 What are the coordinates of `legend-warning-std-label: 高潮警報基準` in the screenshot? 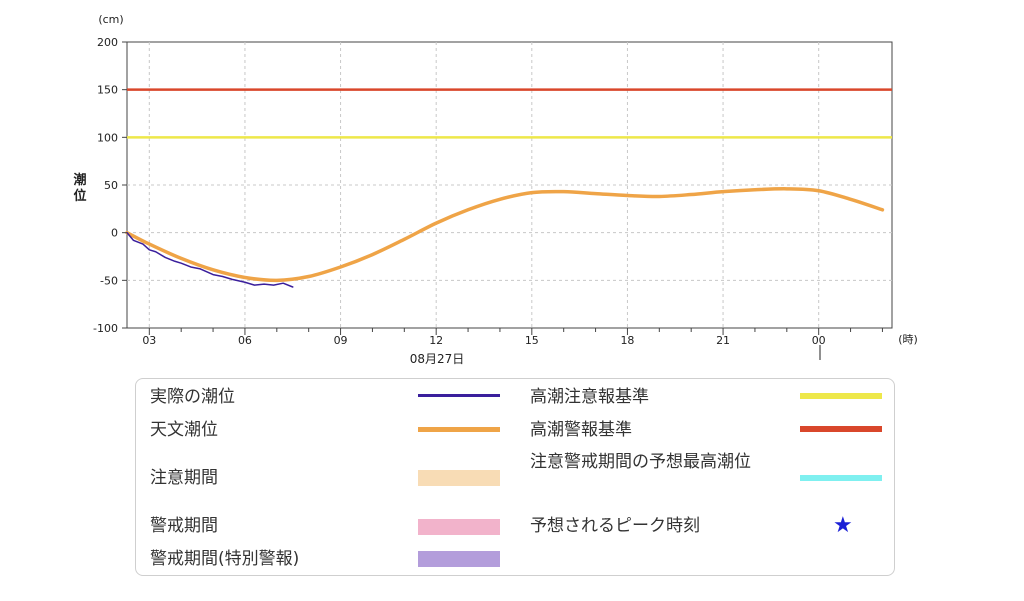 It's located at (581, 430).